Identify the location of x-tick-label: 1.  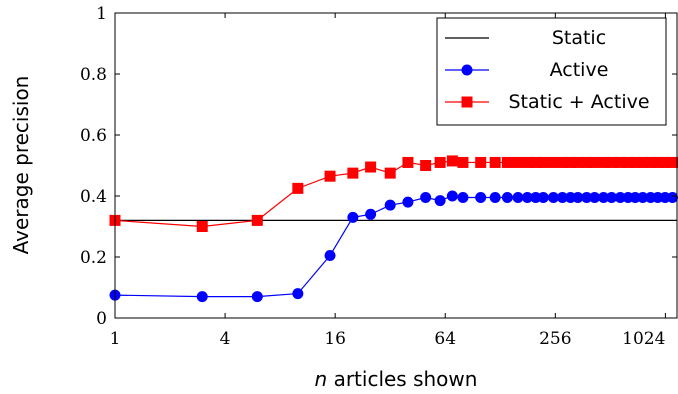
(115, 339).